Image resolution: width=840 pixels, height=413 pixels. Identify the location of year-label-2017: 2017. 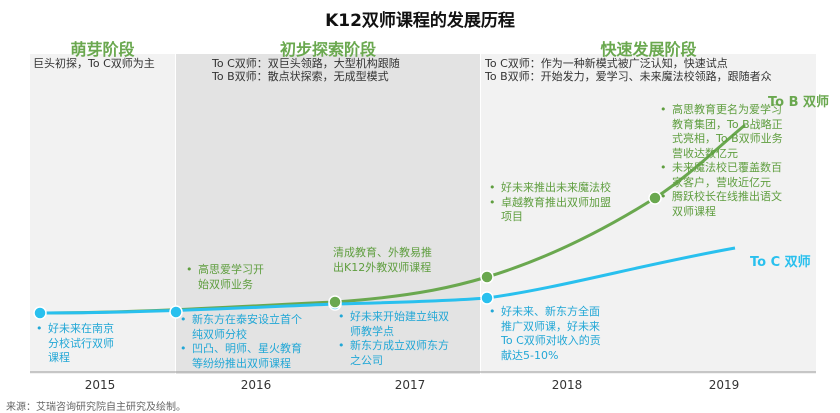
(410, 385).